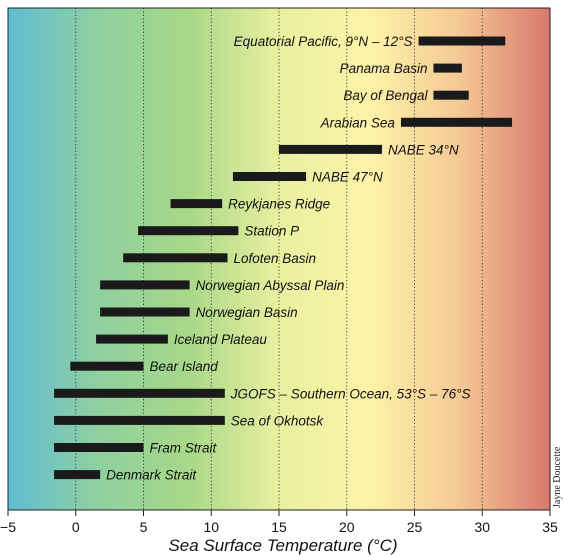 This screenshot has width=563, height=556. Describe the element at coordinates (151, 475) in the screenshot. I see `bar-label: Denmark Strait` at that location.